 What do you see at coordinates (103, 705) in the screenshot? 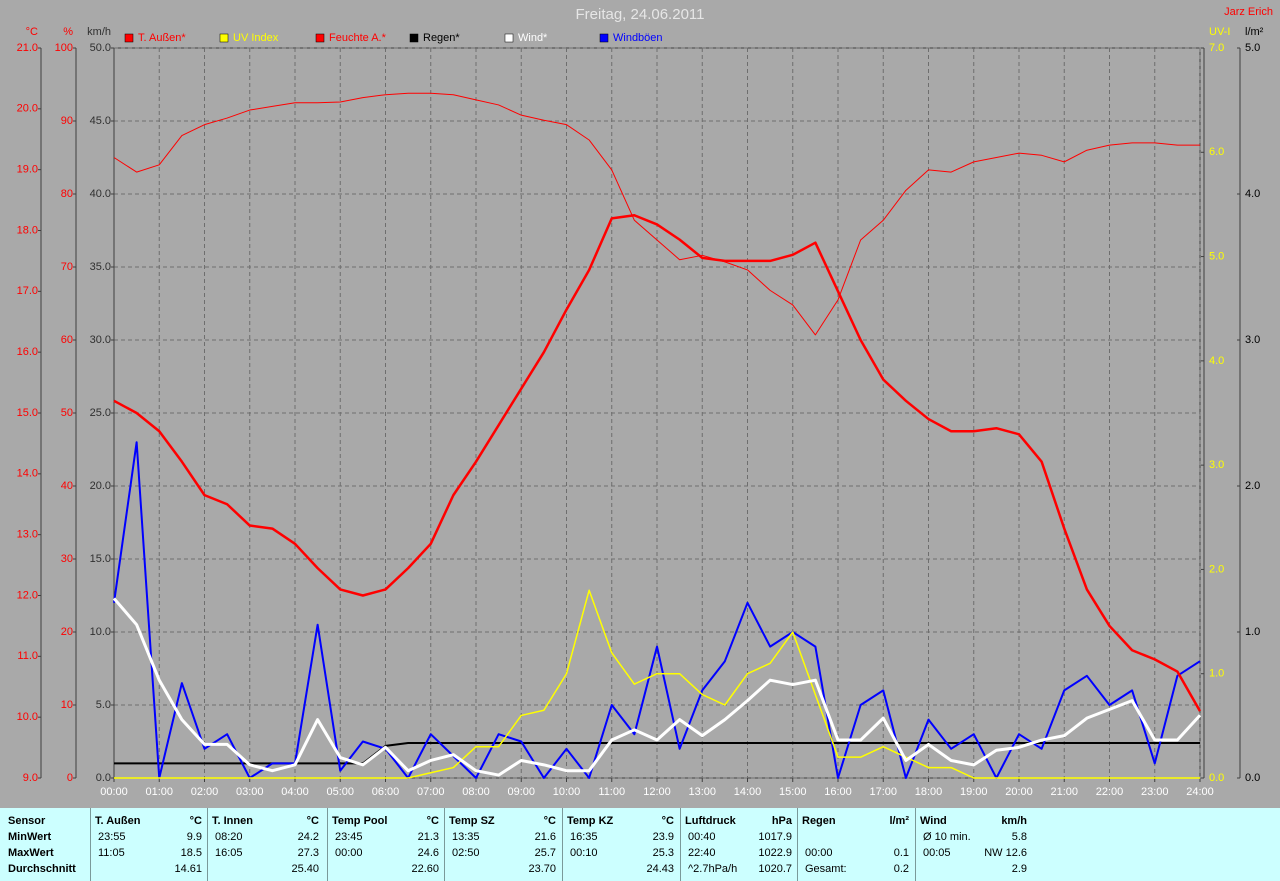
I see `y-tick-label: 5.0` at bounding box center [103, 705].